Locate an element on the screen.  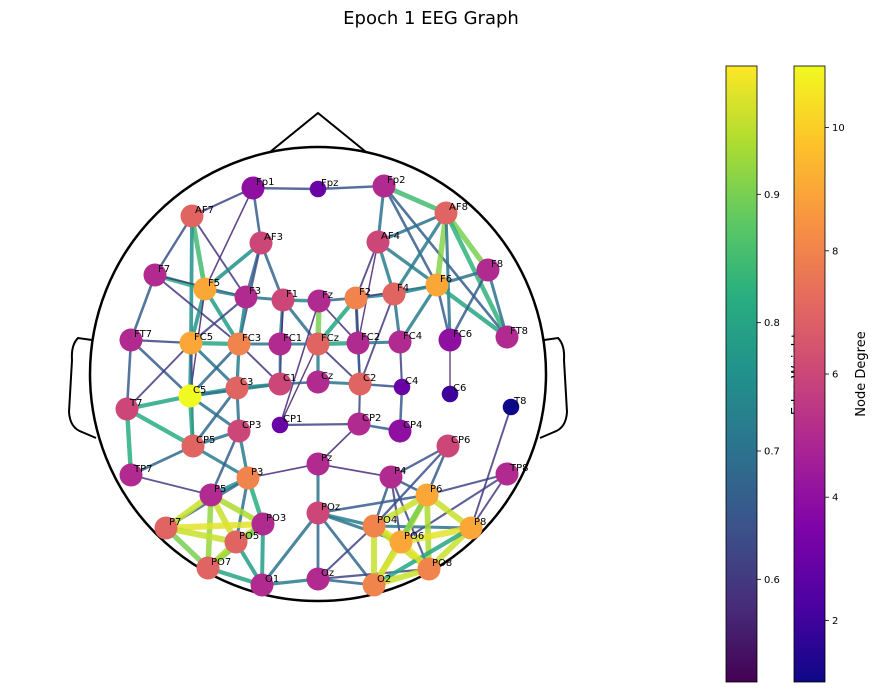
label-Pz: Pz is located at coordinates (326, 458).